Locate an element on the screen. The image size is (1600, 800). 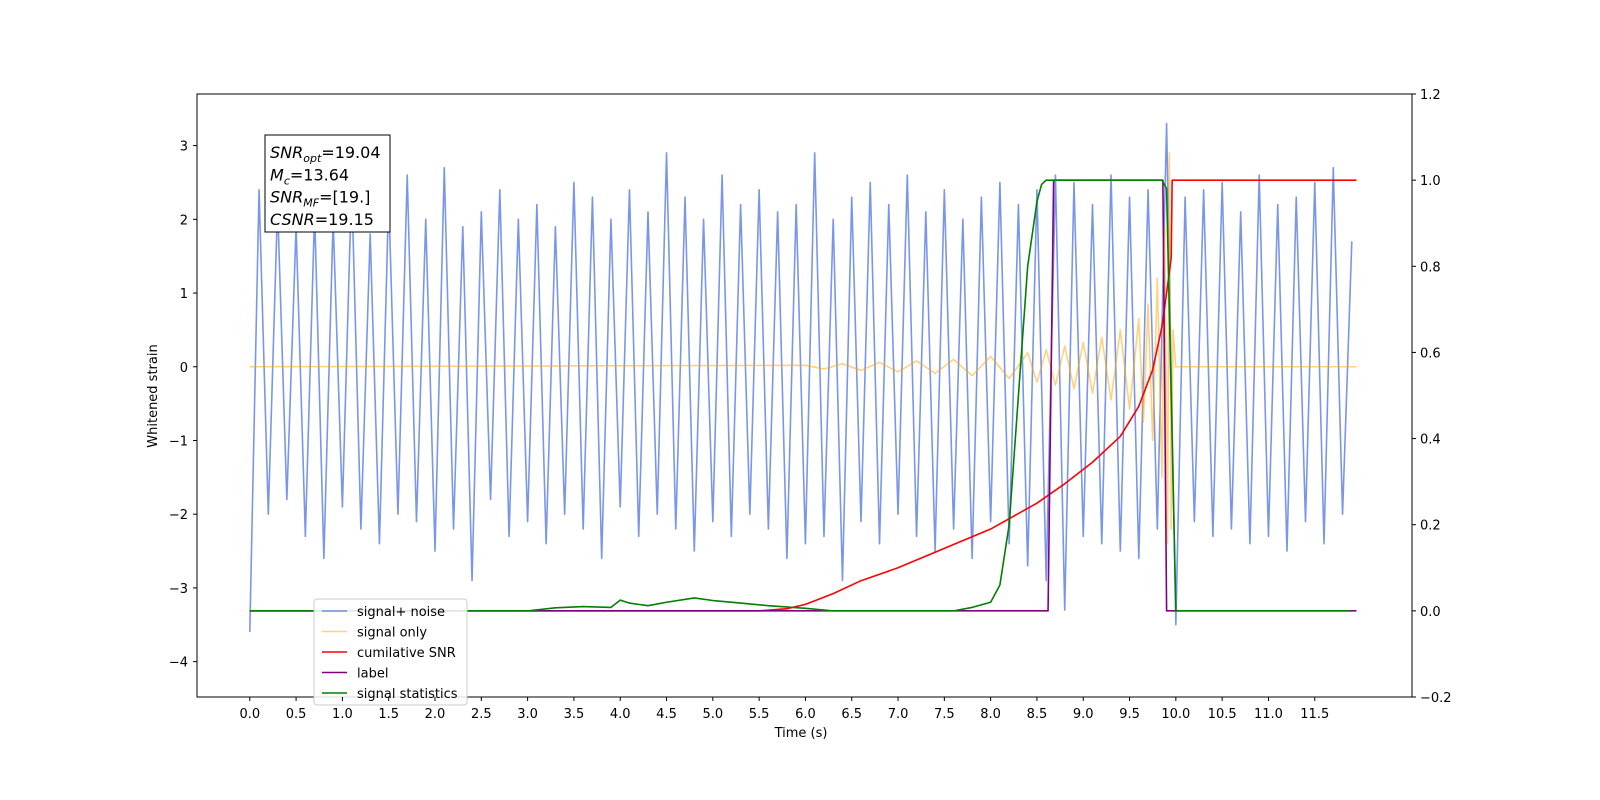
x-tick-label: 7.5 is located at coordinates (944, 714).